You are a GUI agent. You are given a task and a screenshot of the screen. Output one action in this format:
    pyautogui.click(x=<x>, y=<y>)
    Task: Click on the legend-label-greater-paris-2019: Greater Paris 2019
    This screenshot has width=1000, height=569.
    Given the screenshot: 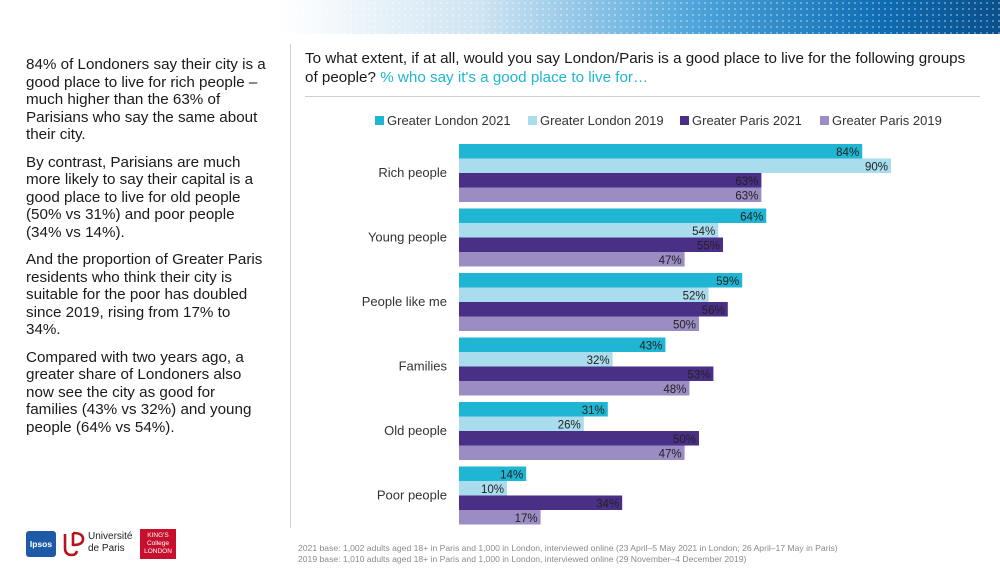 What is the action you would take?
    pyautogui.click(x=887, y=120)
    